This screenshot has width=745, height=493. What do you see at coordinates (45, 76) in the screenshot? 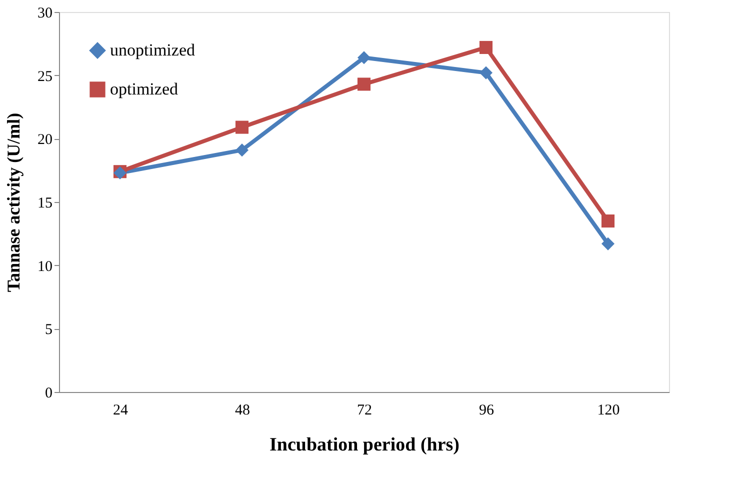
I see `y-tick-label: 25` at bounding box center [45, 76].